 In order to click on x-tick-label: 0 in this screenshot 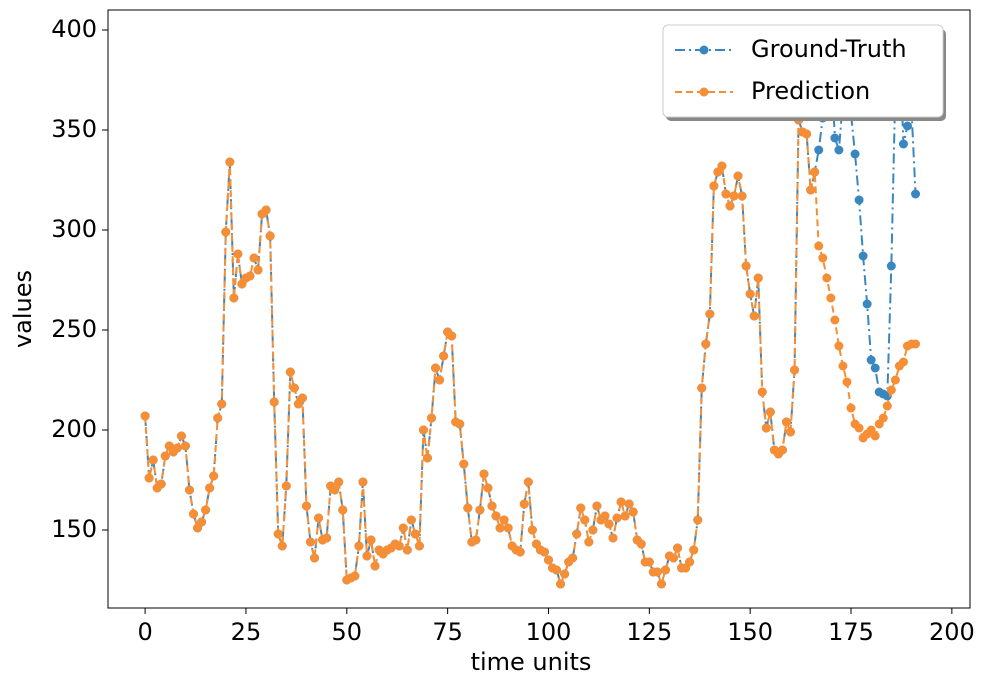, I will do `click(144, 632)`.